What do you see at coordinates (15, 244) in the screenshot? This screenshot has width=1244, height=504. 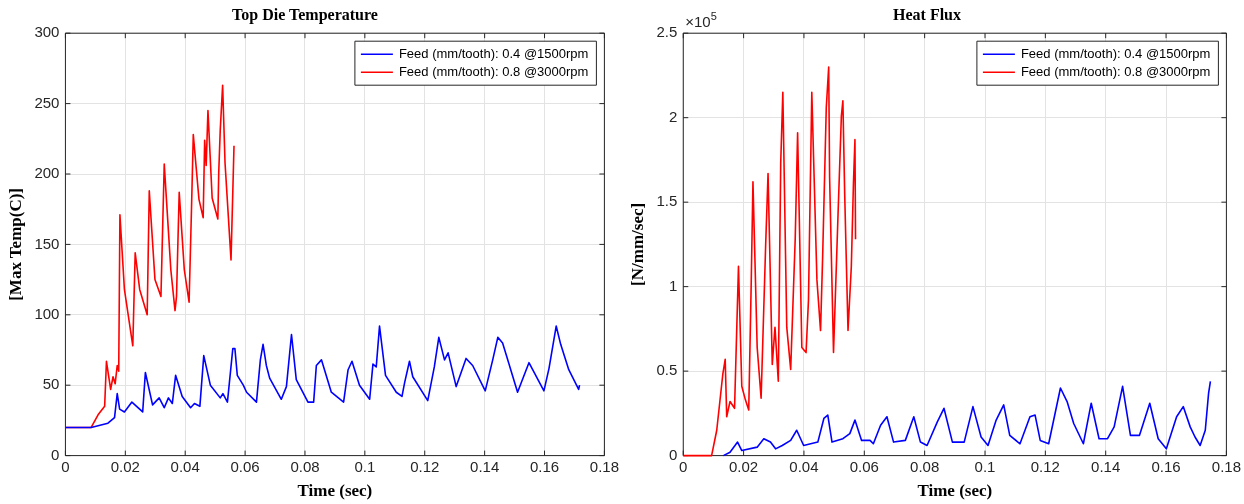 I see `y-axis-title: [Max Temp(C)]` at bounding box center [15, 244].